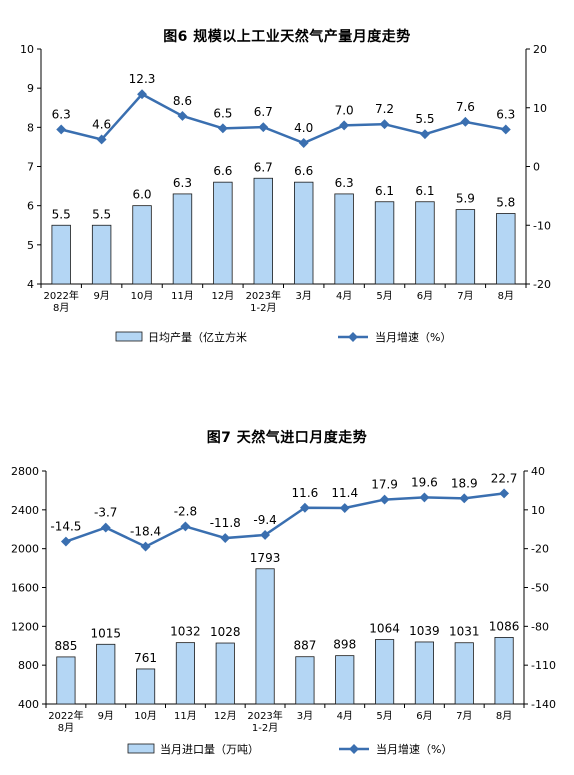 The height and width of the screenshot is (775, 574). I want to click on growth-value-label: 18.9, so click(464, 483).